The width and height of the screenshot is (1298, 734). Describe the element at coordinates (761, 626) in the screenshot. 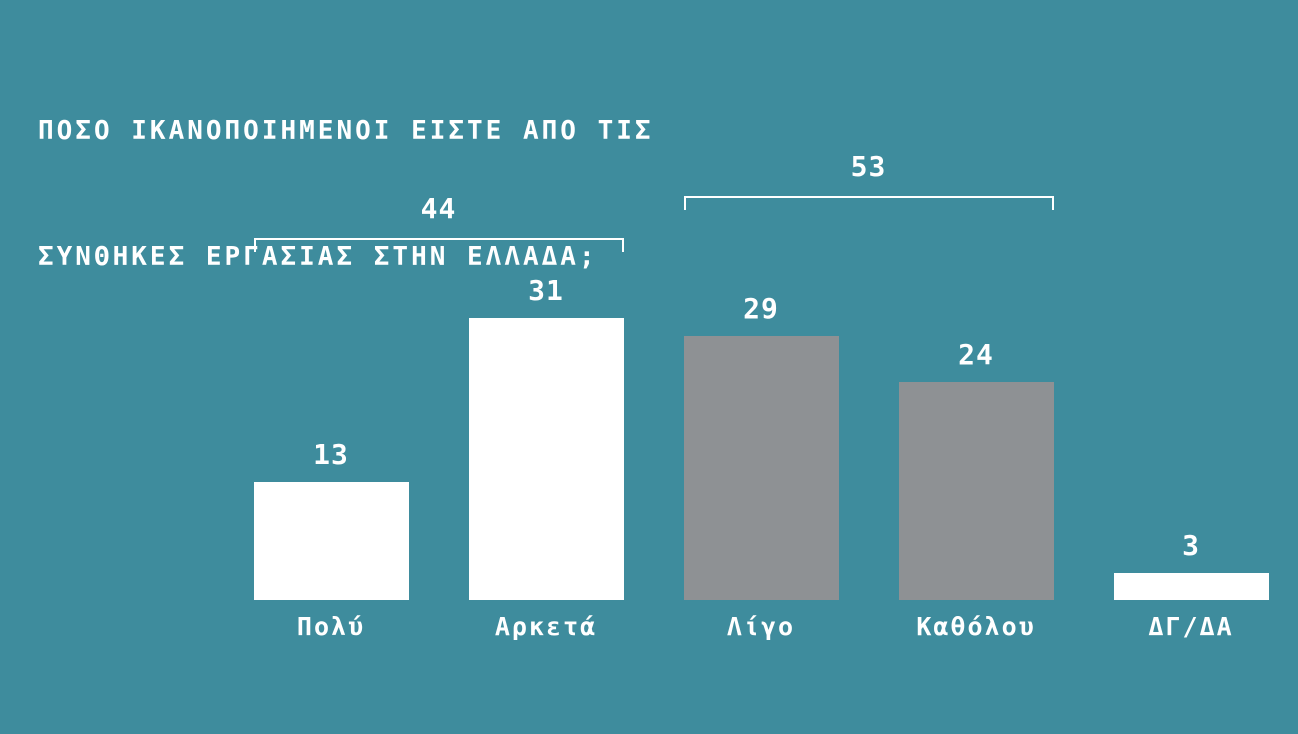

I see `category-label: Λίγο` at that location.